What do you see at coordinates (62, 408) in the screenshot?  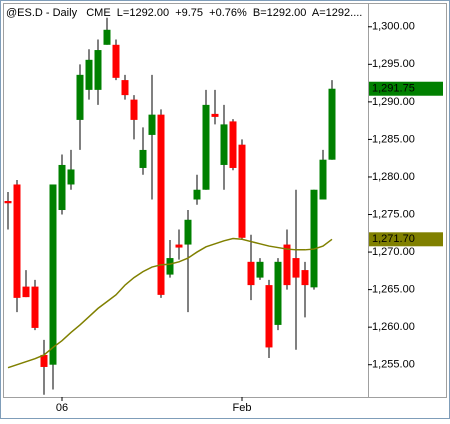 I see `x-tick-label: 06` at bounding box center [62, 408].